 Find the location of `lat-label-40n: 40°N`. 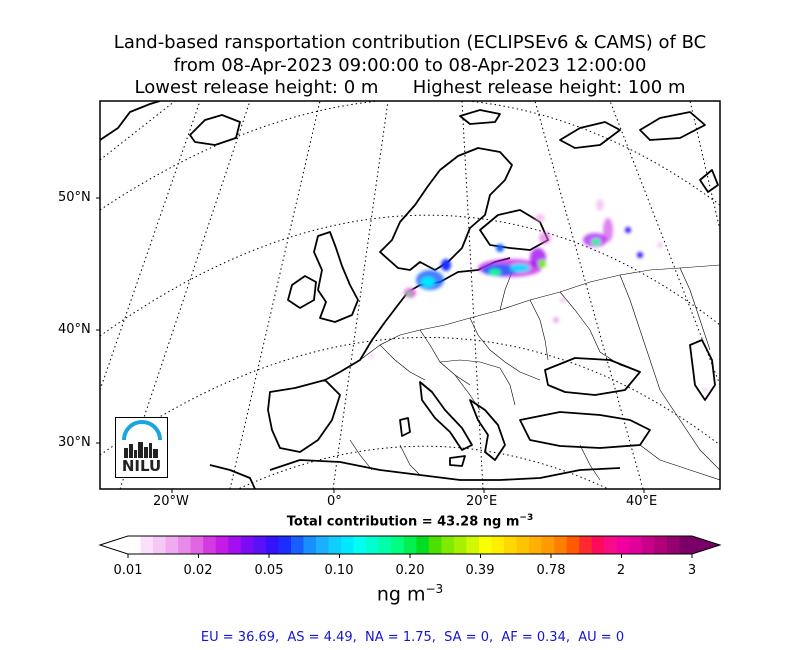

lat-label-40n: 40°N is located at coordinates (74, 329).